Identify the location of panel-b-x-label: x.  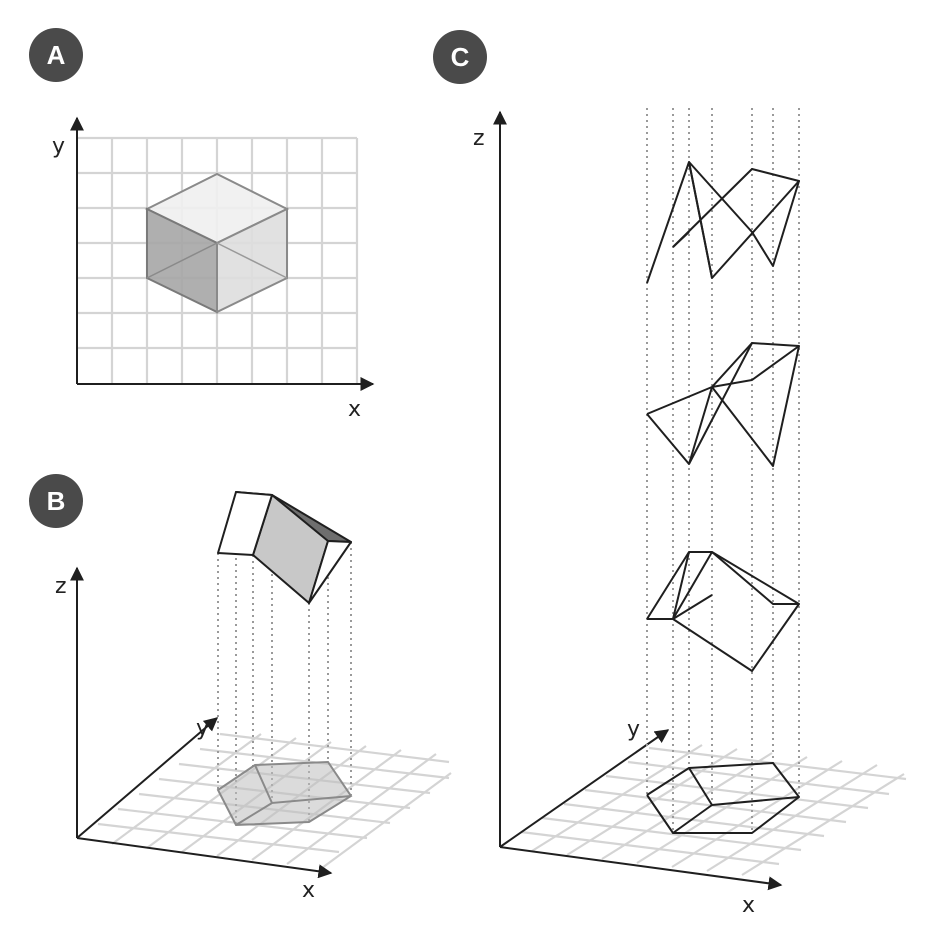
(308, 890).